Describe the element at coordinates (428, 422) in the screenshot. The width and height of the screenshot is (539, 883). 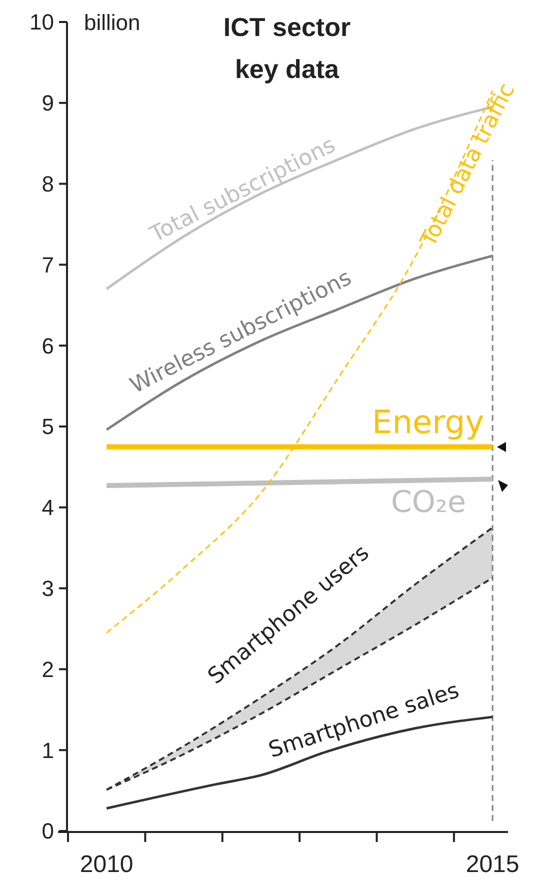
I see `series-label: Energy` at that location.